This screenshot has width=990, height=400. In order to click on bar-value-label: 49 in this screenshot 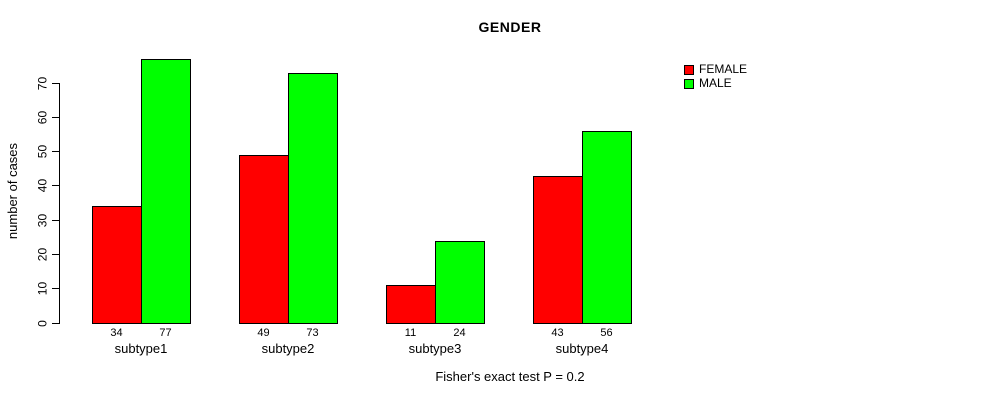, I will do `click(263, 333)`.